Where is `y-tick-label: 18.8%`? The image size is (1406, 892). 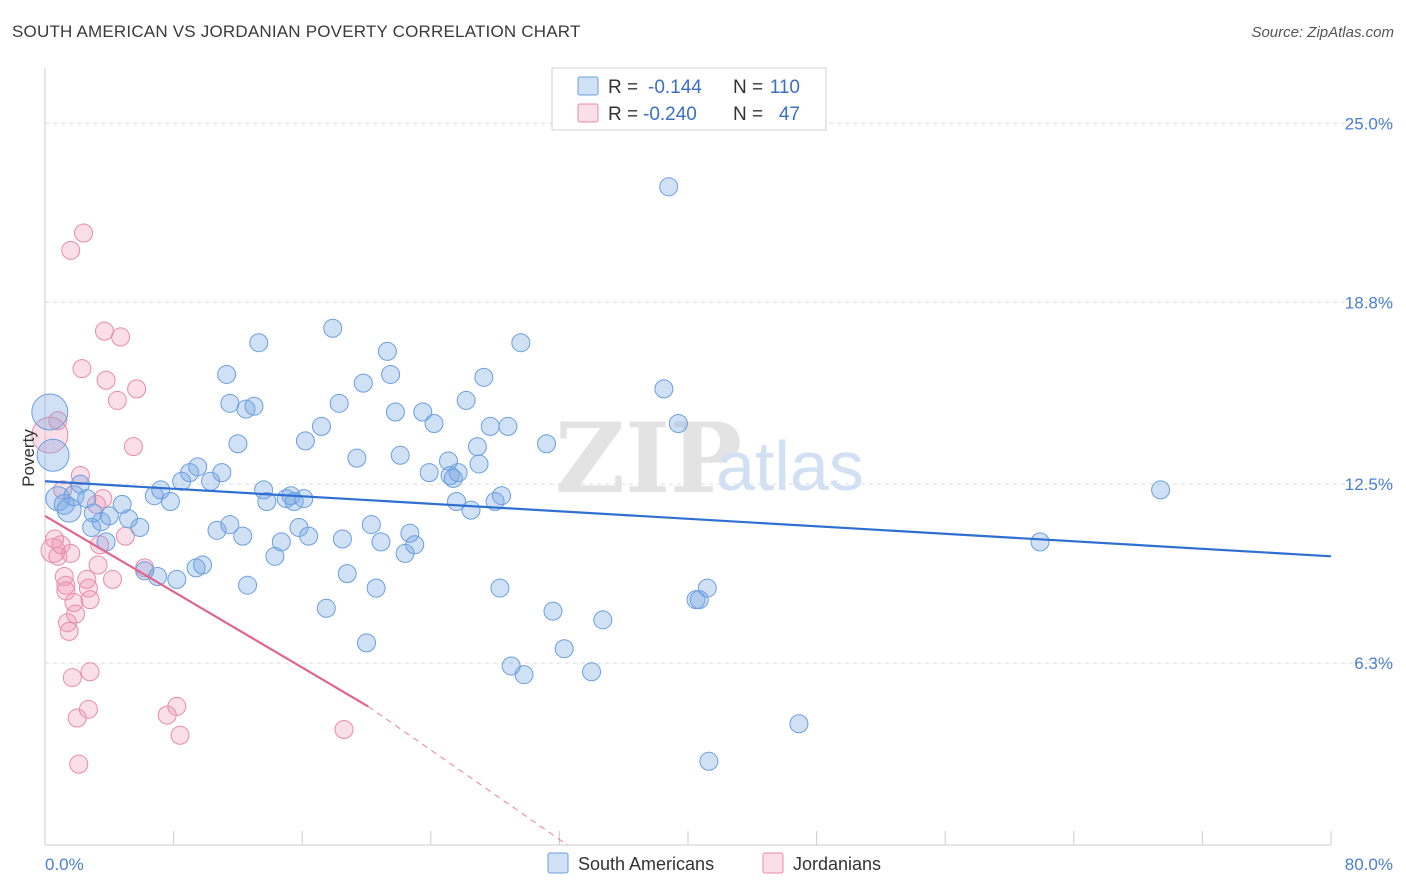
y-tick-label: 18.8% is located at coordinates (1369, 302).